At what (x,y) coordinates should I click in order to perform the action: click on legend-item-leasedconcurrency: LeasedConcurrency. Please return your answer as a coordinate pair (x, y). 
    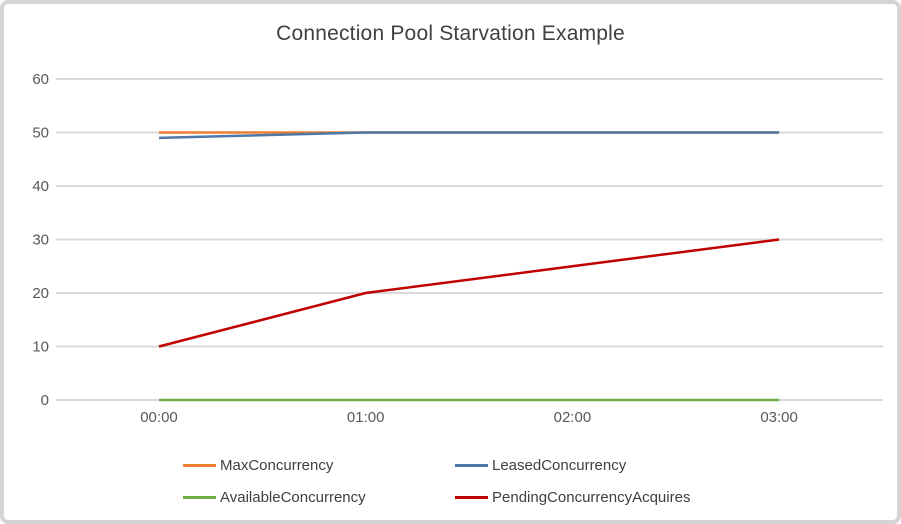
    Looking at the image, I should click on (572, 465).